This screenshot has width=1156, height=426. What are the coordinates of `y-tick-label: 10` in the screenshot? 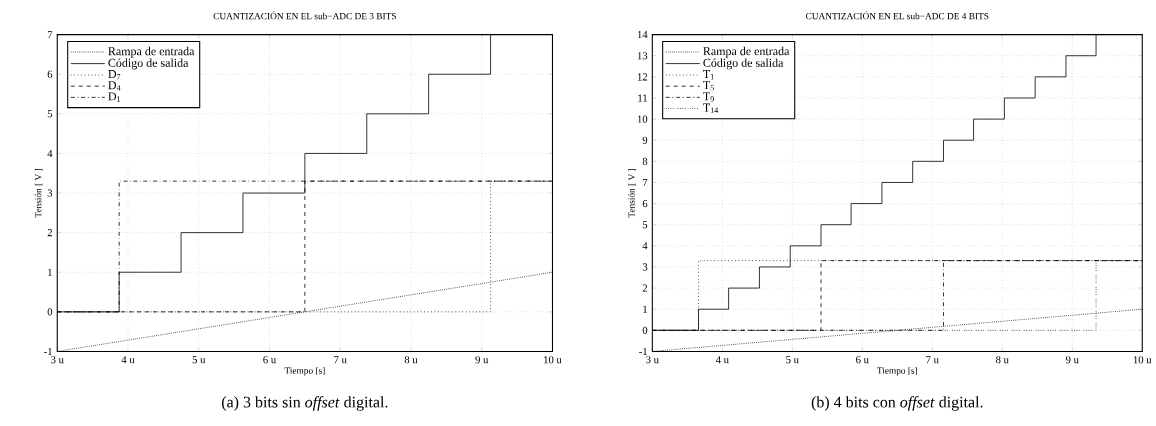 It's located at (642, 119).